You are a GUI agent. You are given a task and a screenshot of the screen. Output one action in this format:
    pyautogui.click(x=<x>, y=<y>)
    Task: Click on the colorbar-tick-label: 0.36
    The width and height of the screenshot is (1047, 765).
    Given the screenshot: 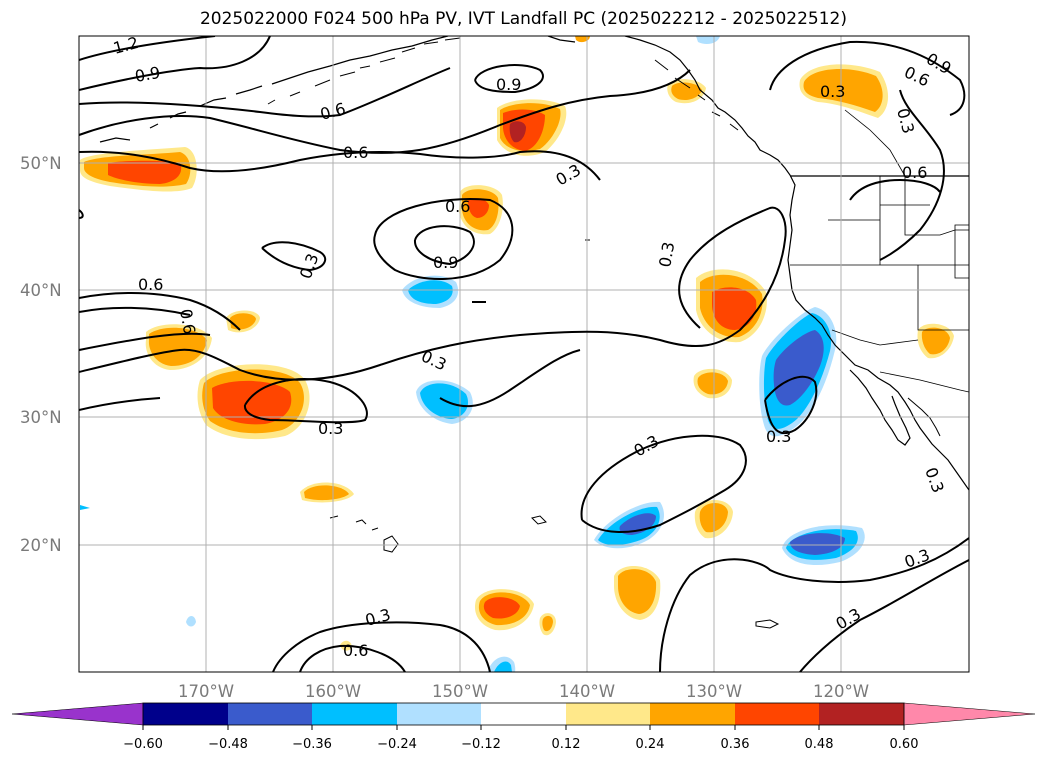 What is the action you would take?
    pyautogui.click(x=735, y=744)
    